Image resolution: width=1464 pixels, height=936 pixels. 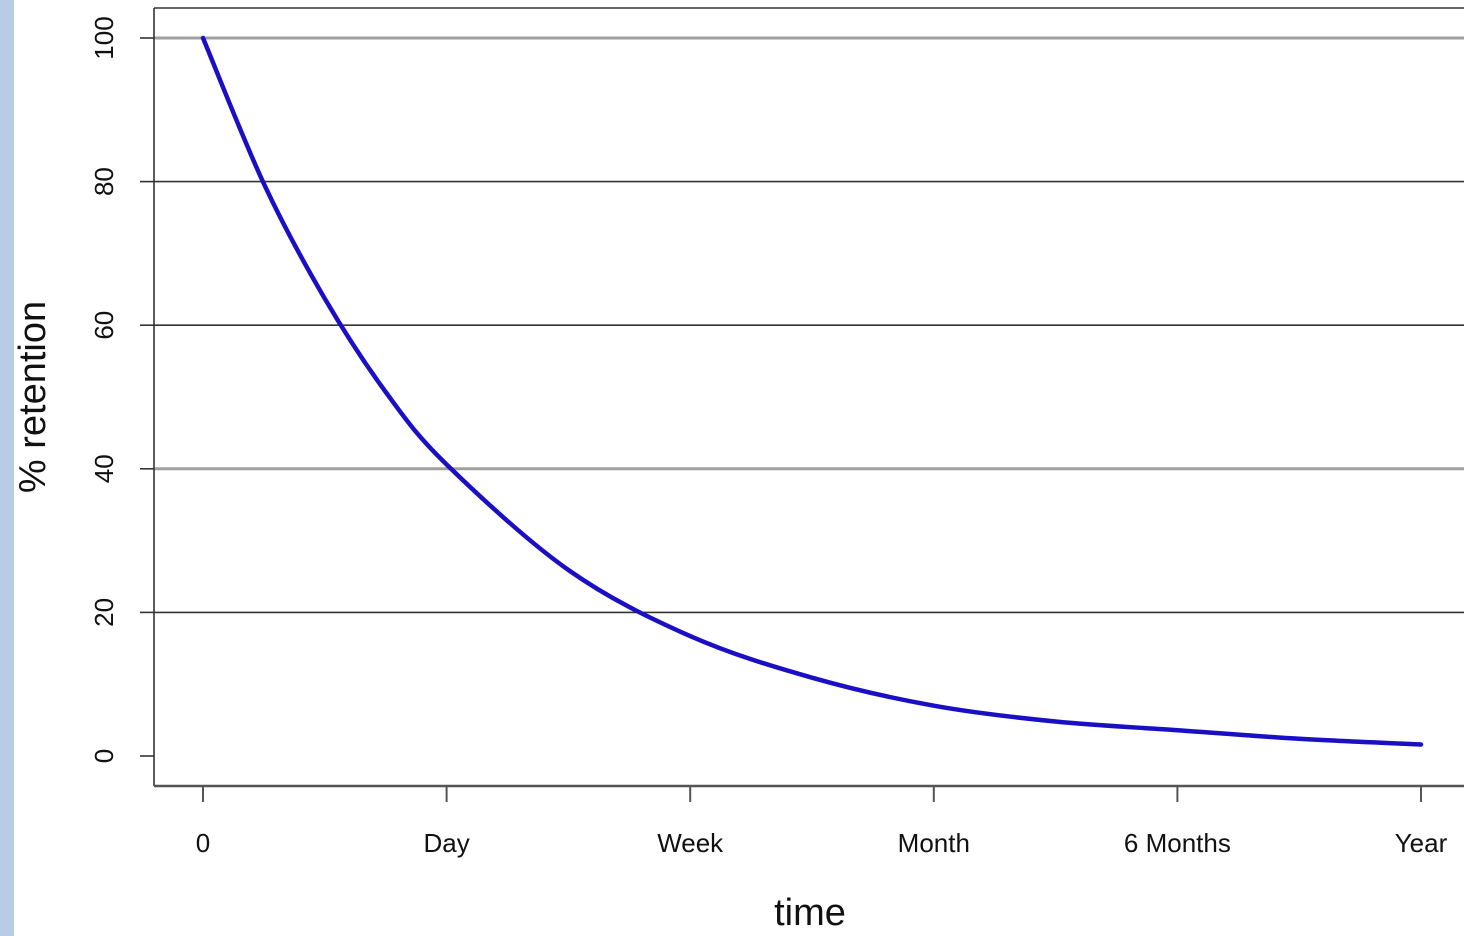 What do you see at coordinates (1421, 843) in the screenshot?
I see `x-tick-label-5: Year` at bounding box center [1421, 843].